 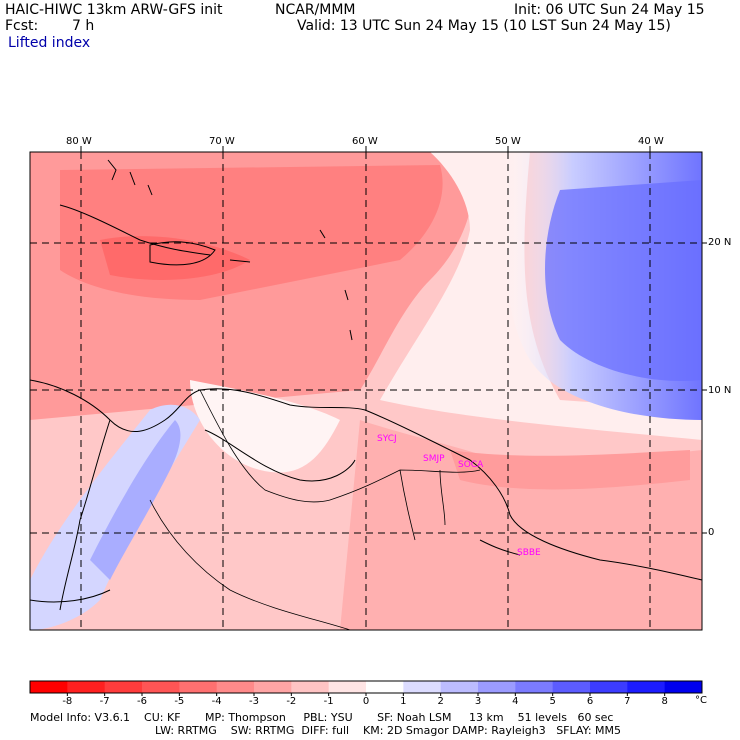 I want to click on colorbar-label: 3, so click(x=478, y=701).